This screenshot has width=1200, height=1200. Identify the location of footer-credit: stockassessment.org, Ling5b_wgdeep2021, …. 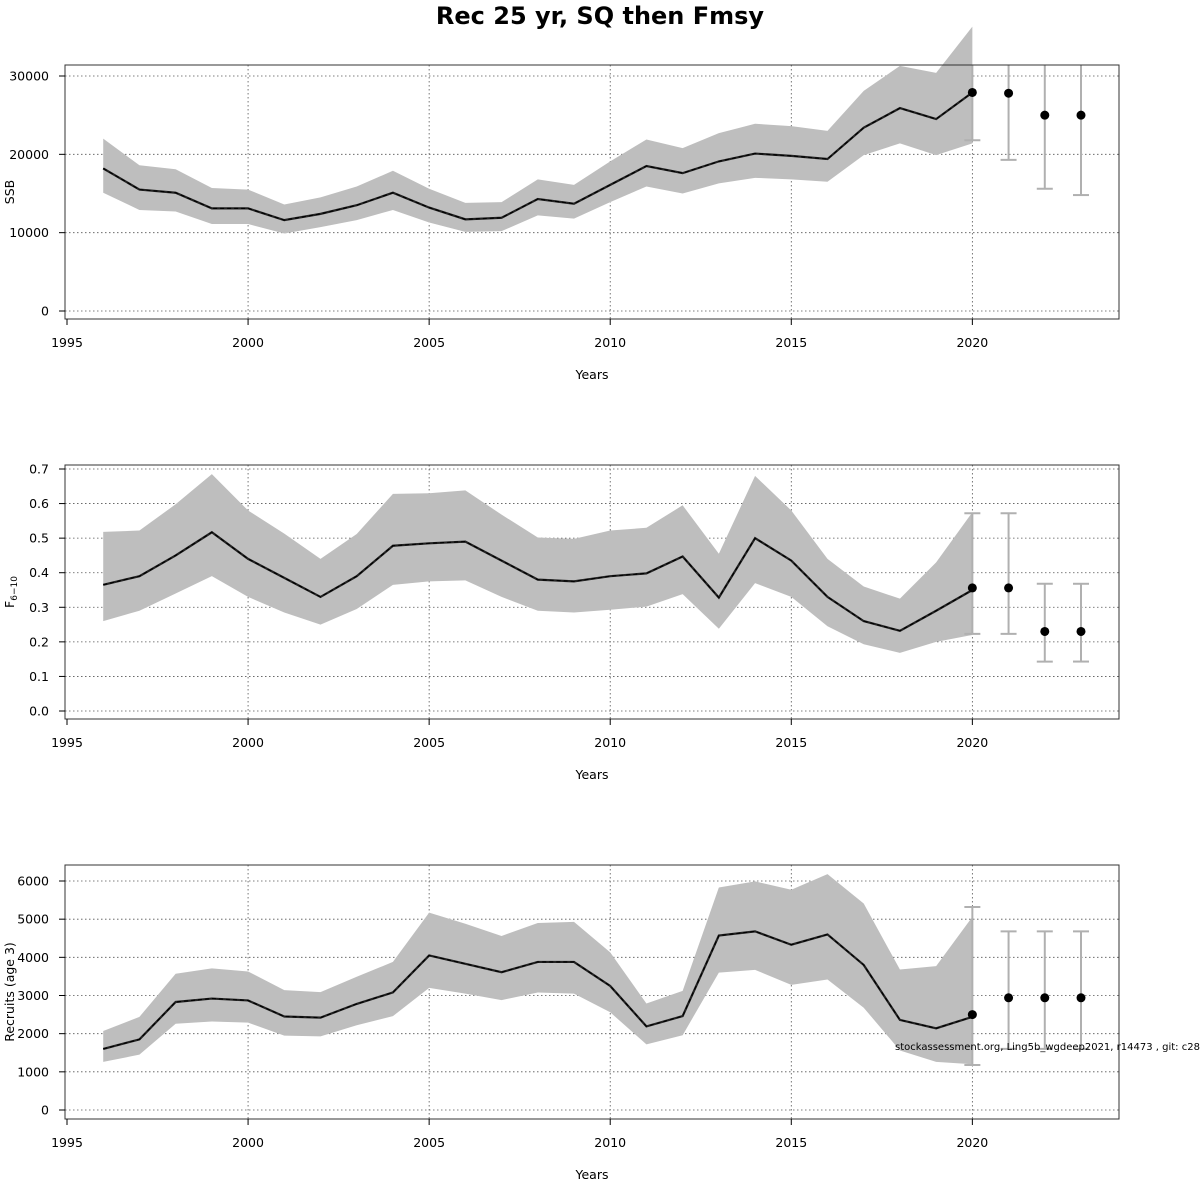
(1047, 1047).